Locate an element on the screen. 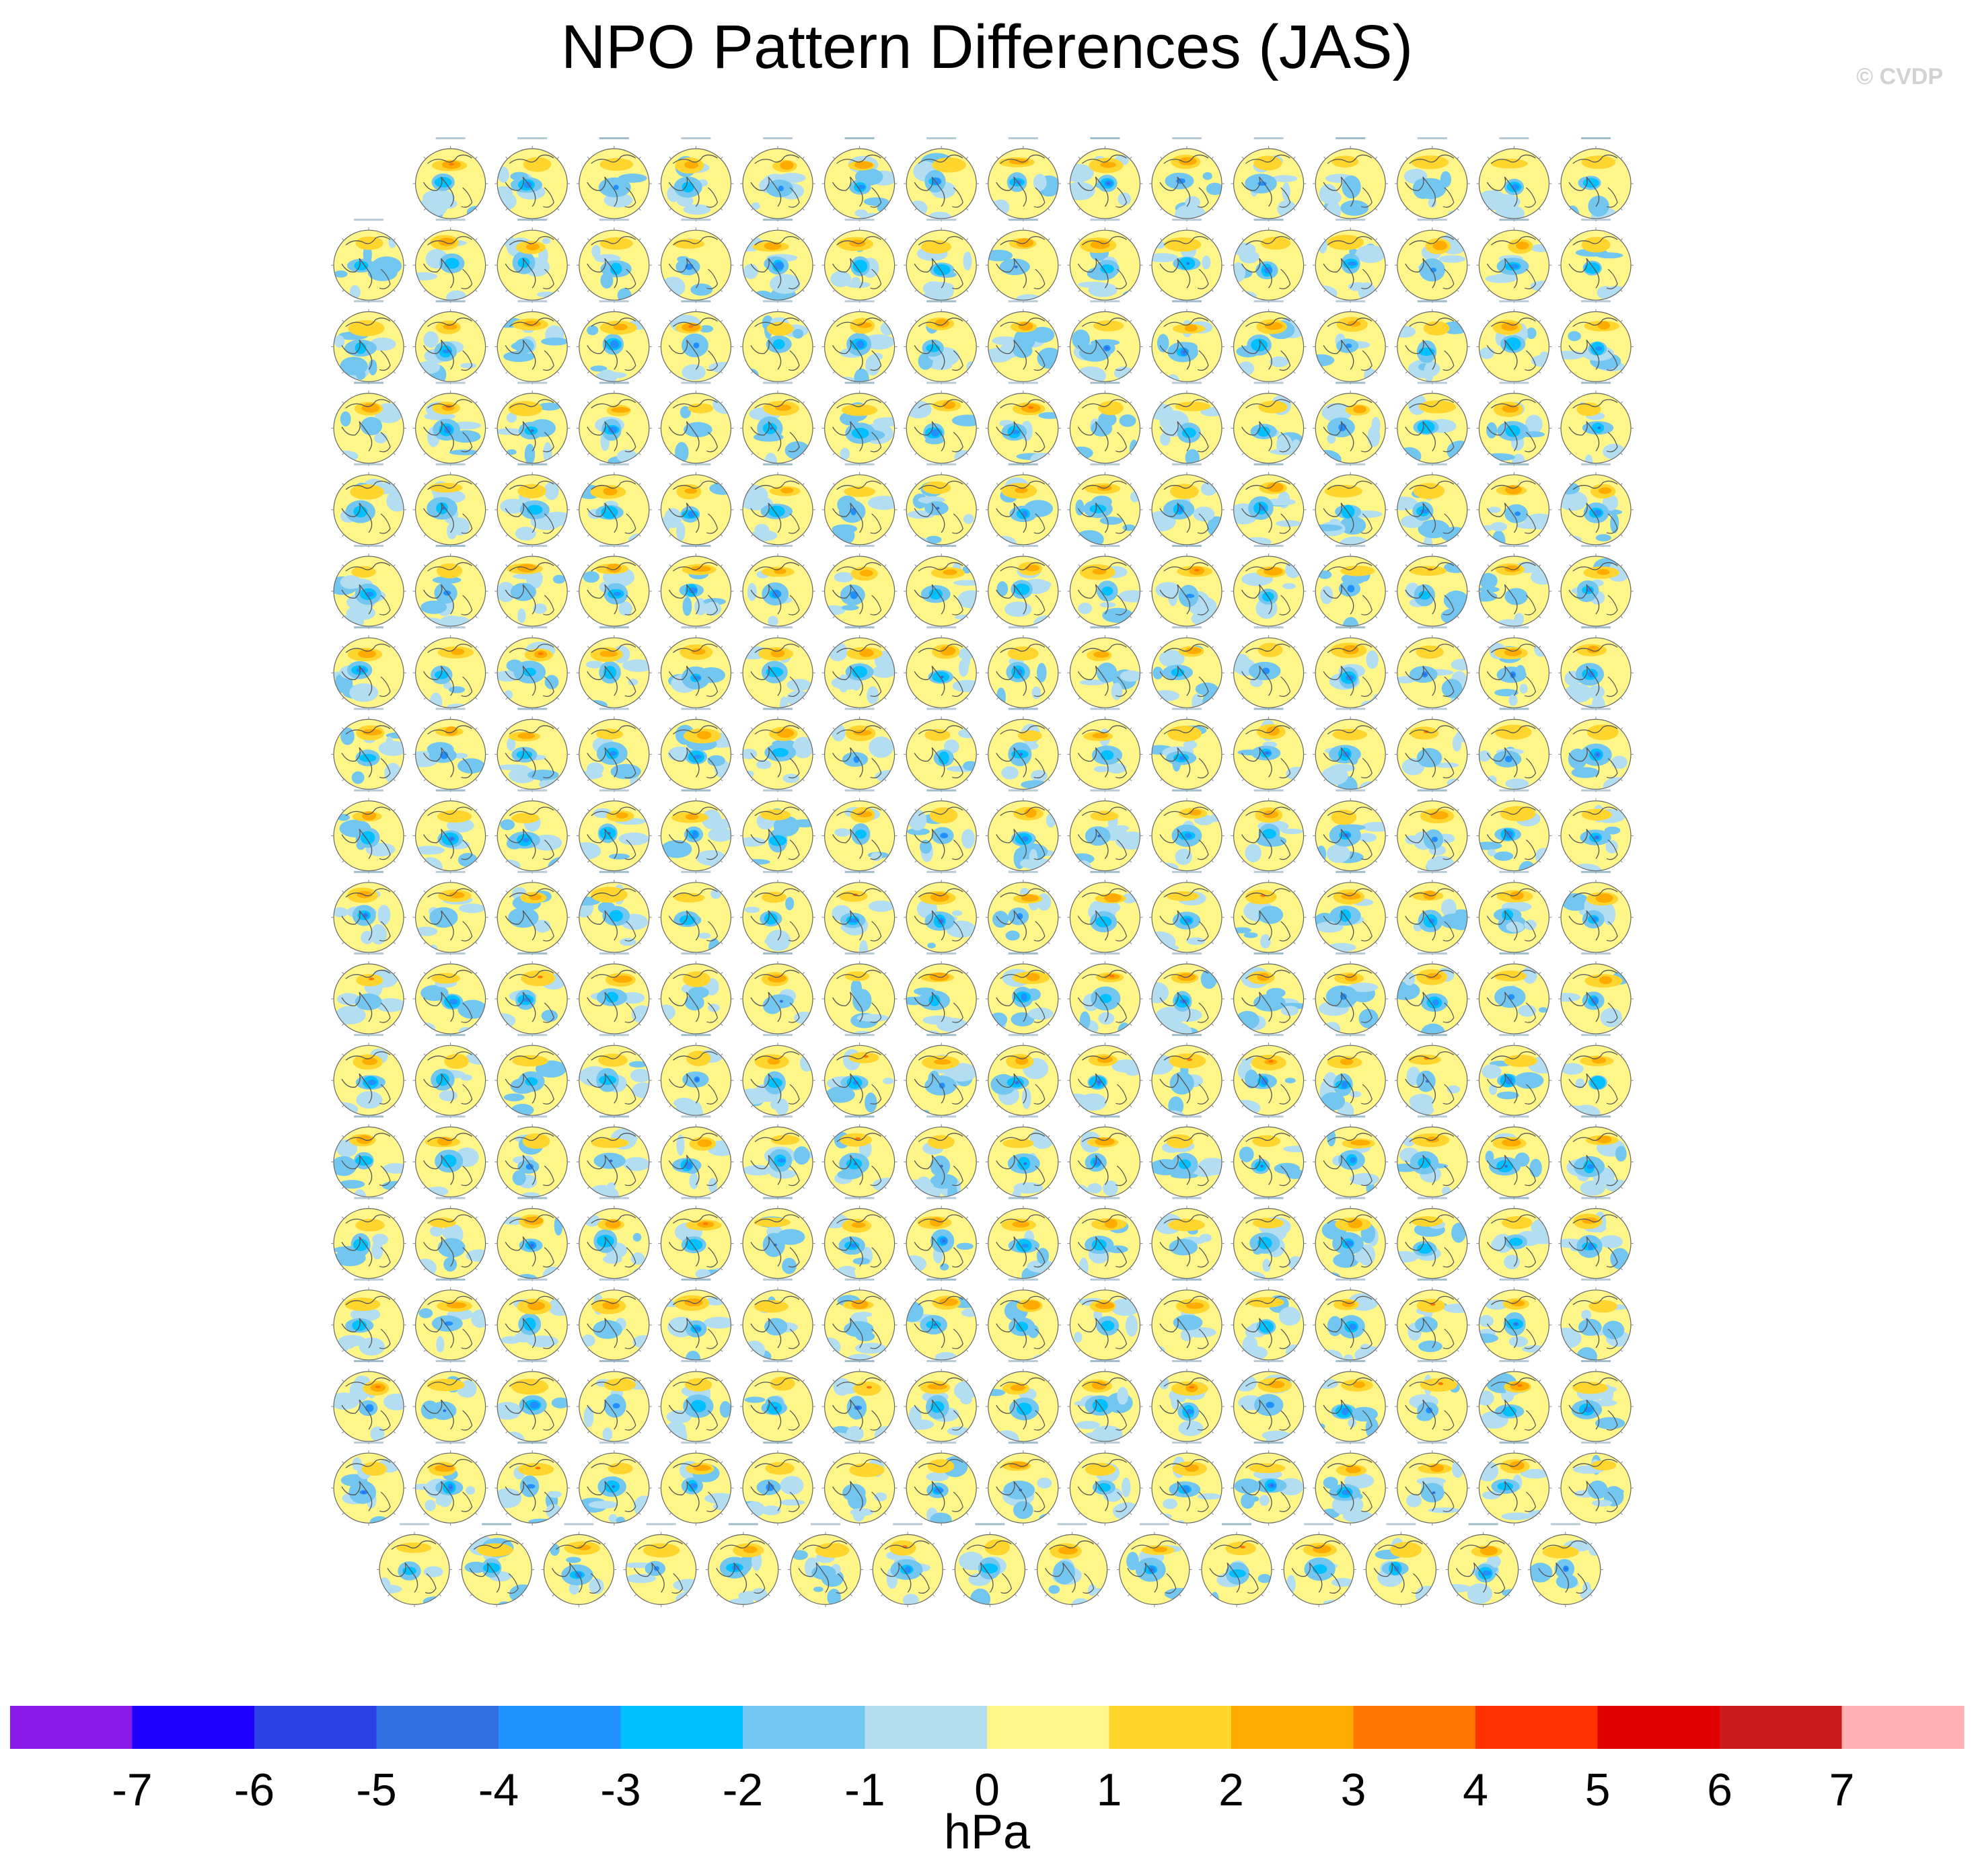 The height and width of the screenshot is (1876, 1974). colorbar-tick-label: -7 is located at coordinates (132, 1790).